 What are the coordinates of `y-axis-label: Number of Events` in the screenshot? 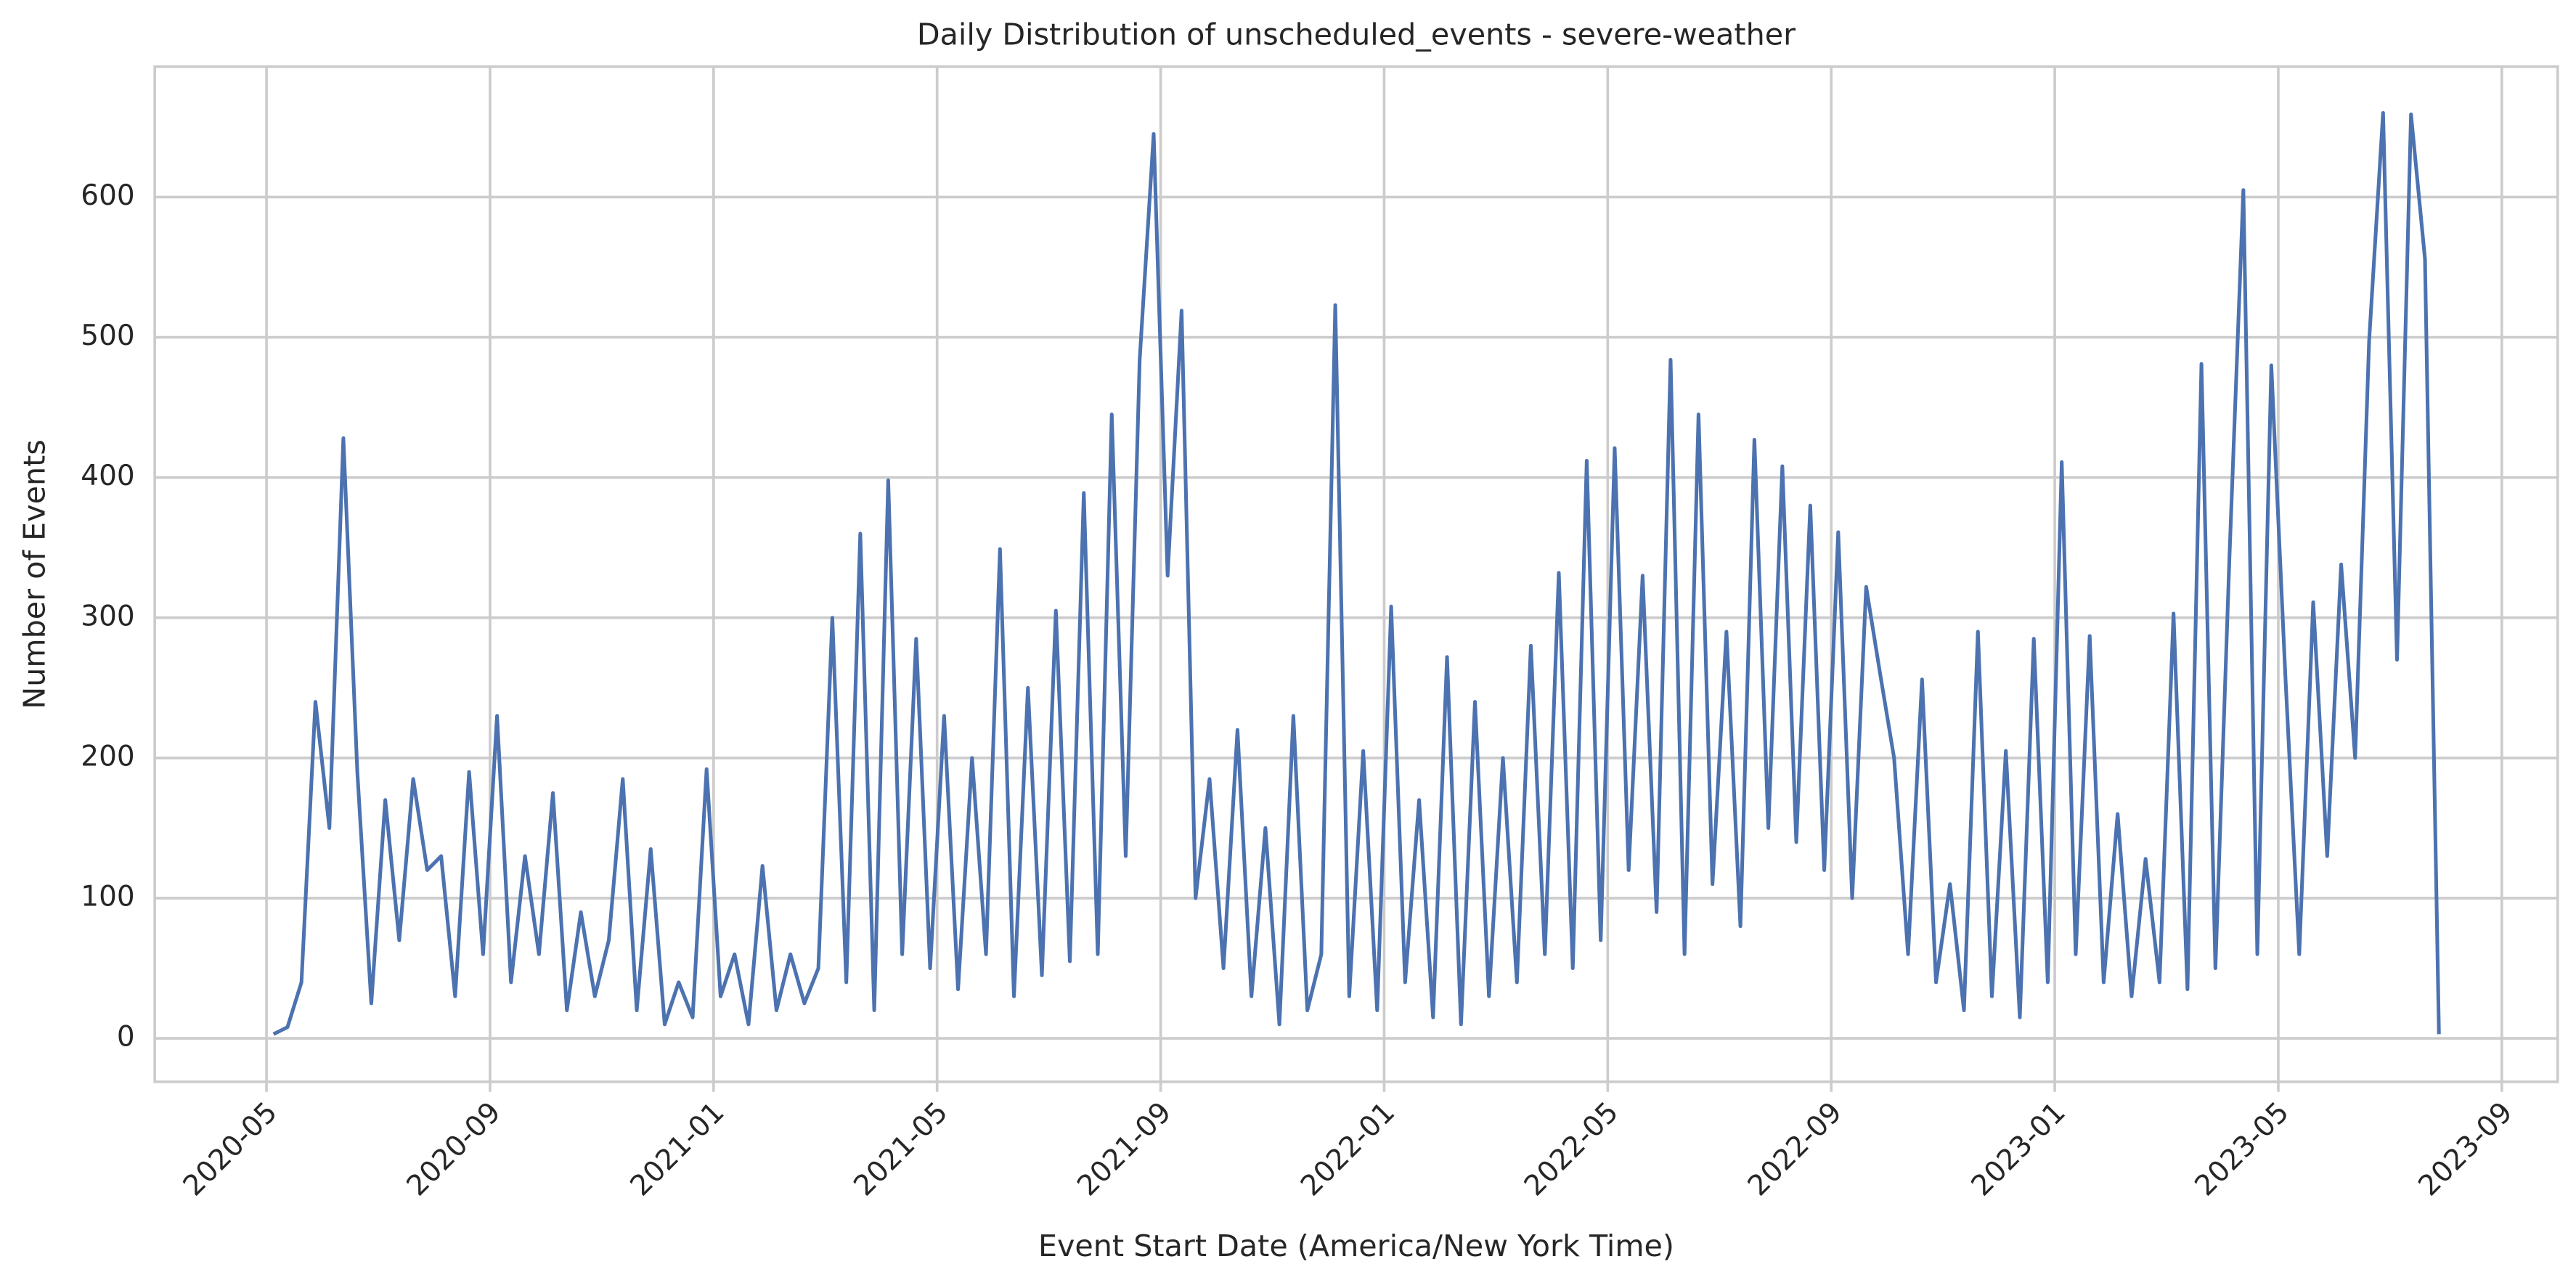 It's located at (34, 574).